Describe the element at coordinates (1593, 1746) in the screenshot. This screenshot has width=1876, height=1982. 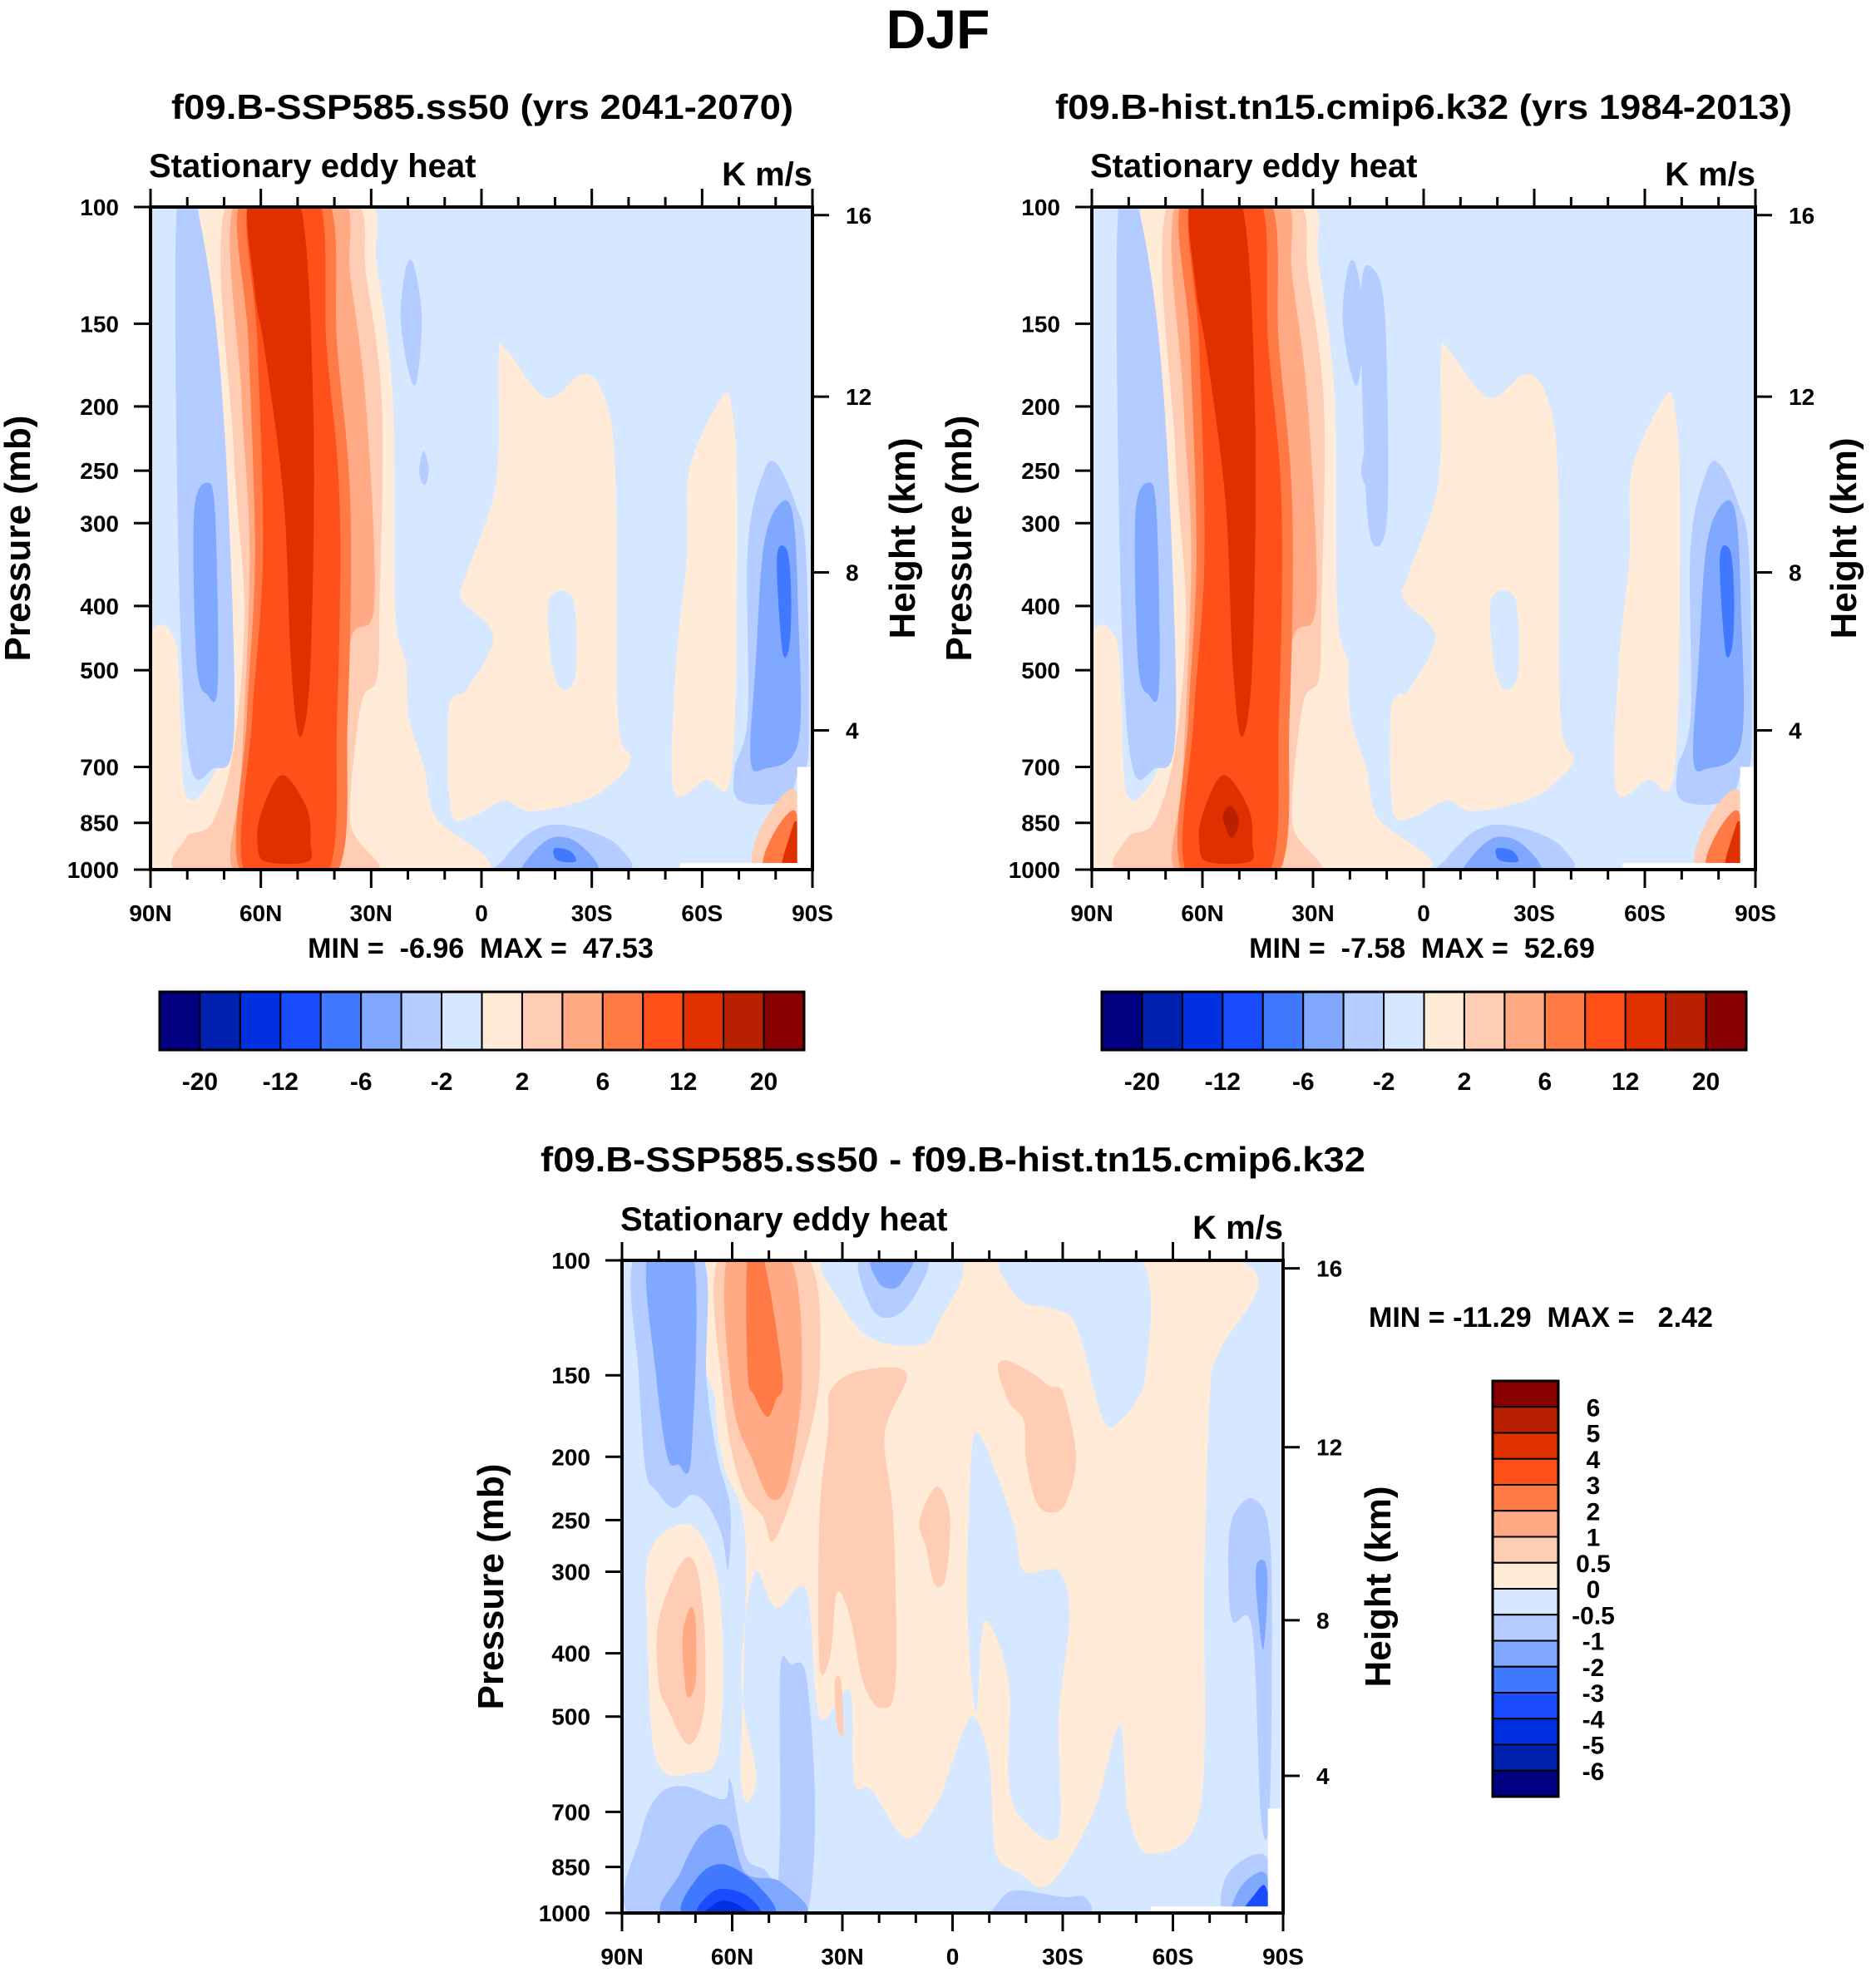
I see `colorbar-label: -5` at that location.